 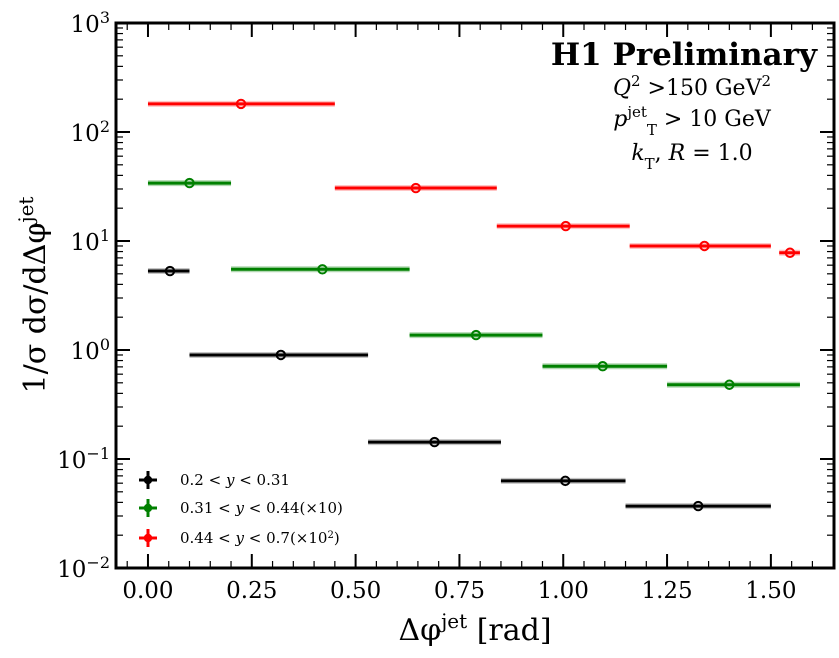 What do you see at coordinates (98, 562) in the screenshot?
I see `y-tick-exponent: −2` at bounding box center [98, 562].